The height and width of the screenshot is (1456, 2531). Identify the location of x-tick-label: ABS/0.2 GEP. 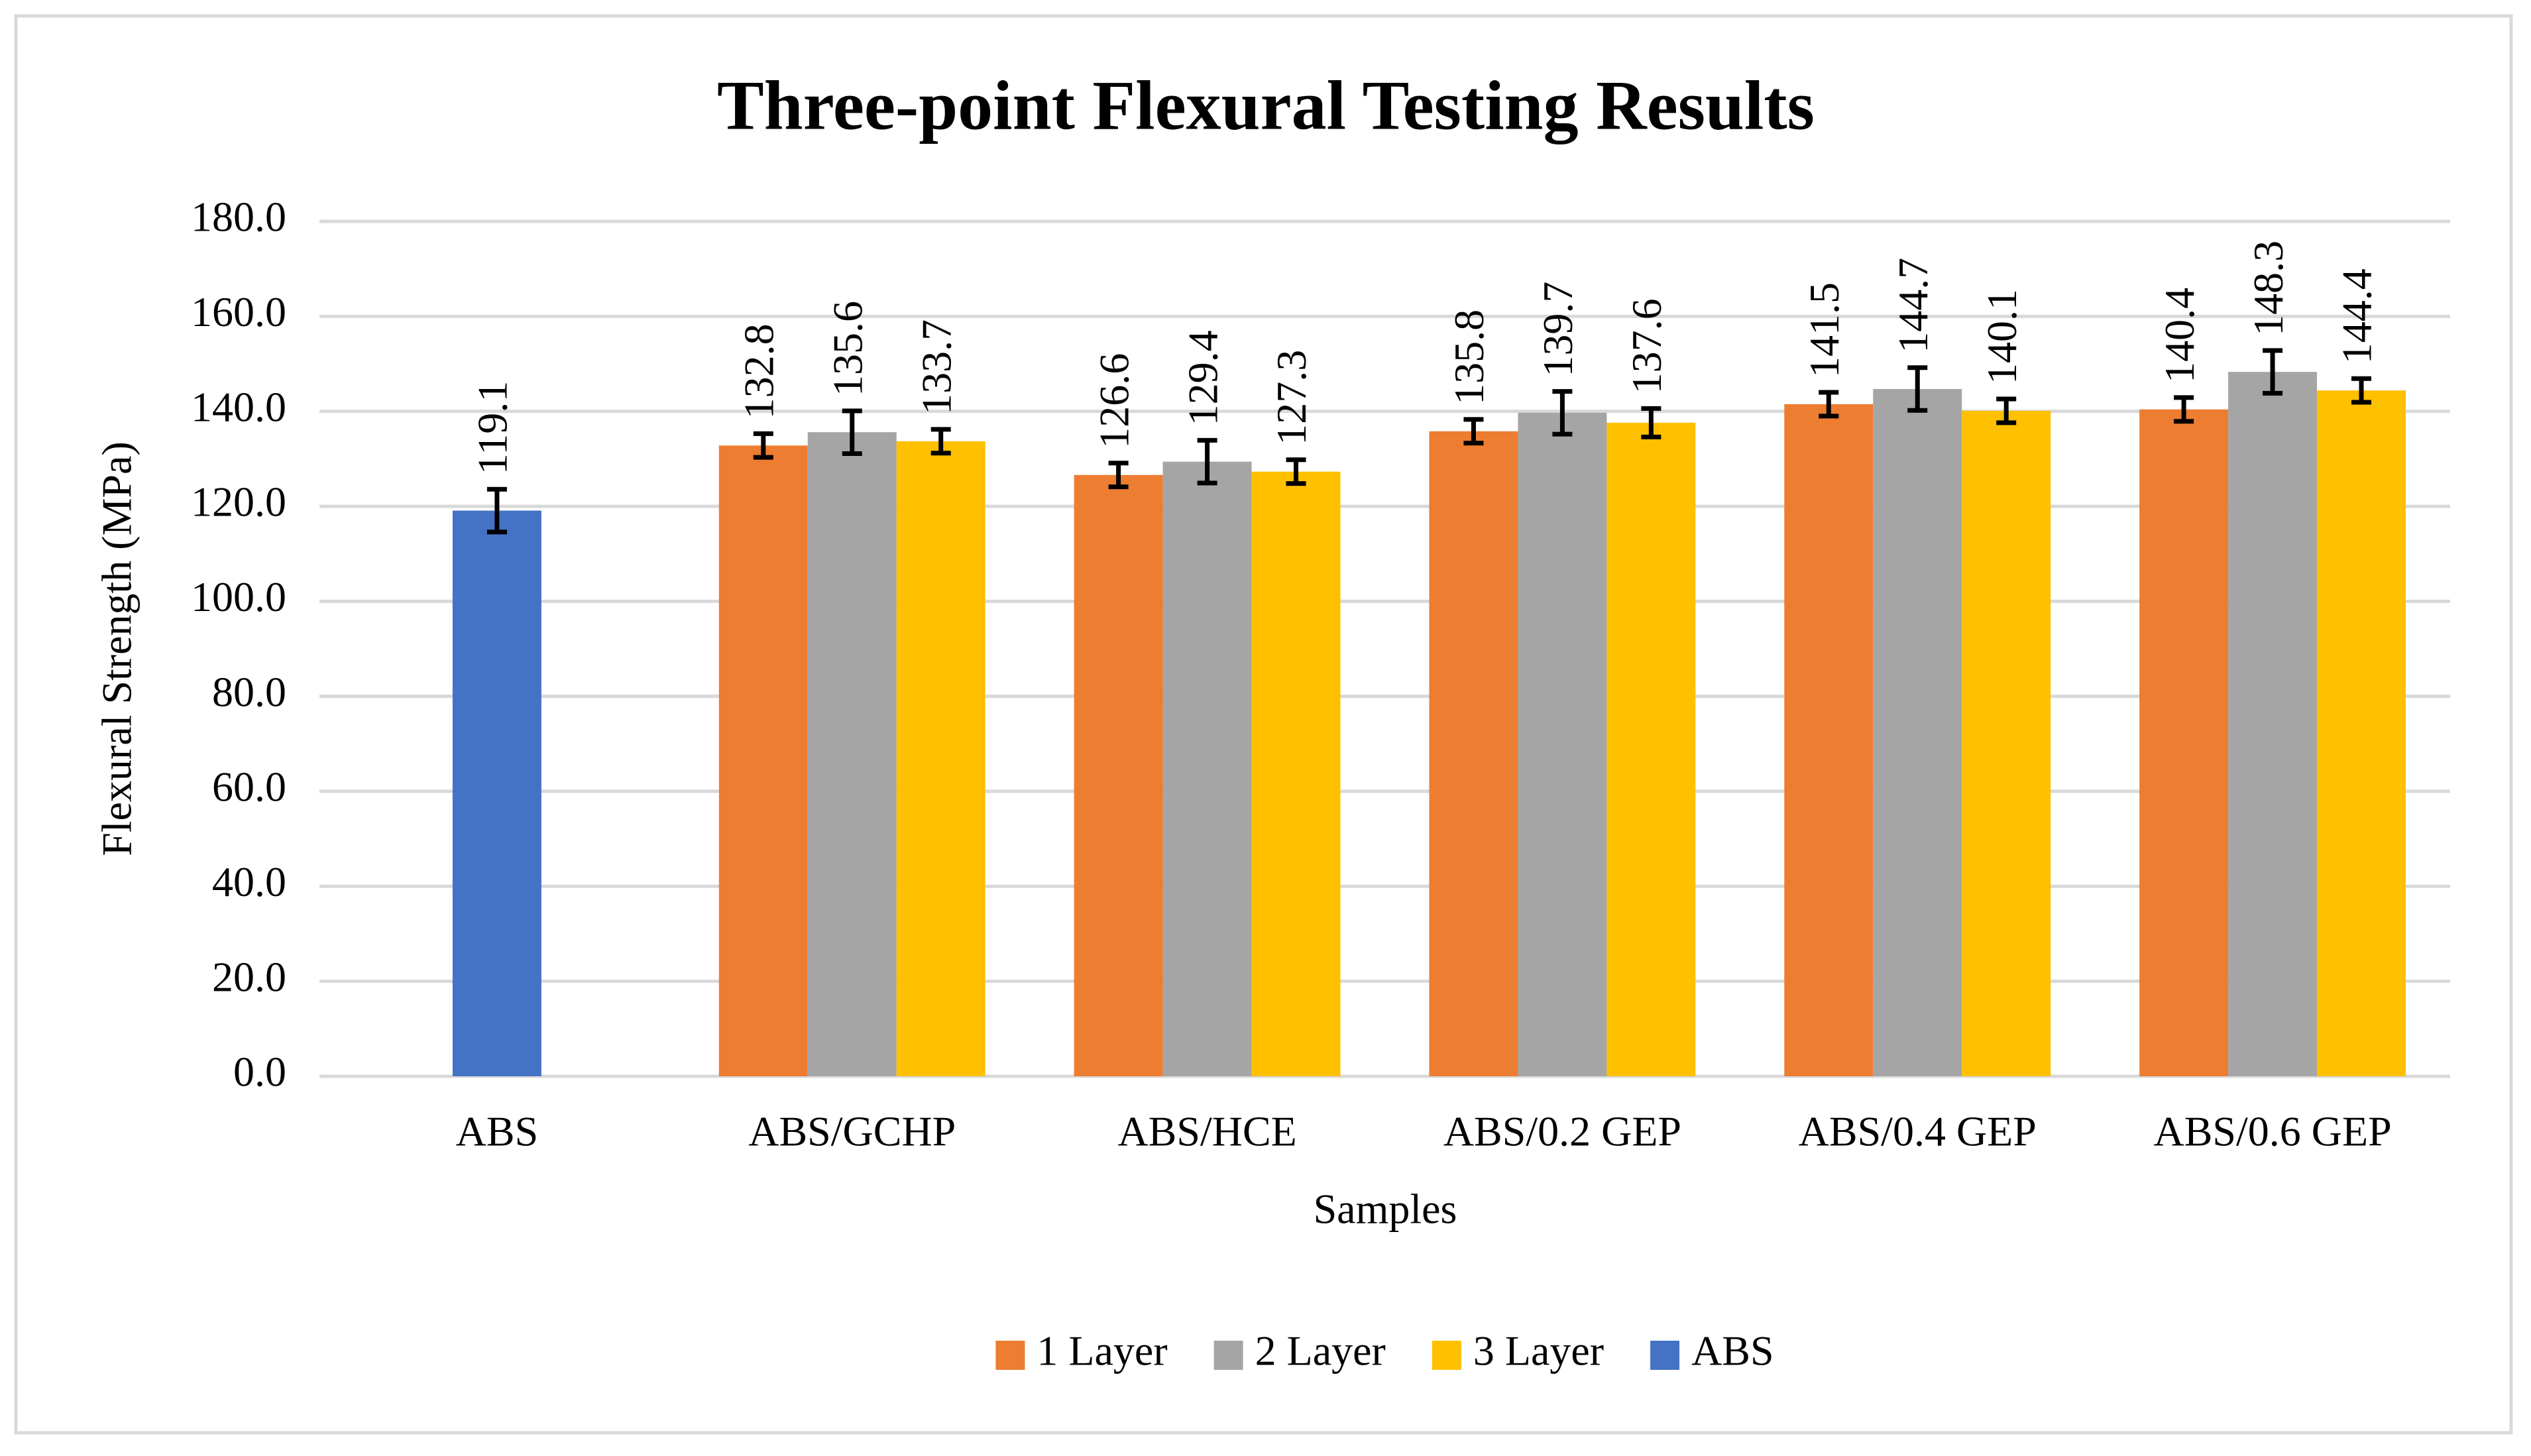
(1562, 1131).